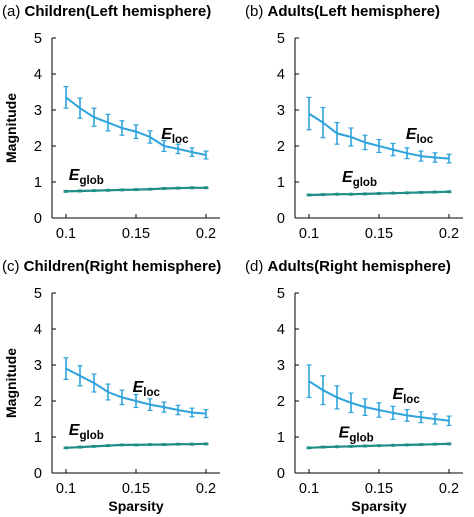  I want to click on panel-letter: (a), so click(13, 11).